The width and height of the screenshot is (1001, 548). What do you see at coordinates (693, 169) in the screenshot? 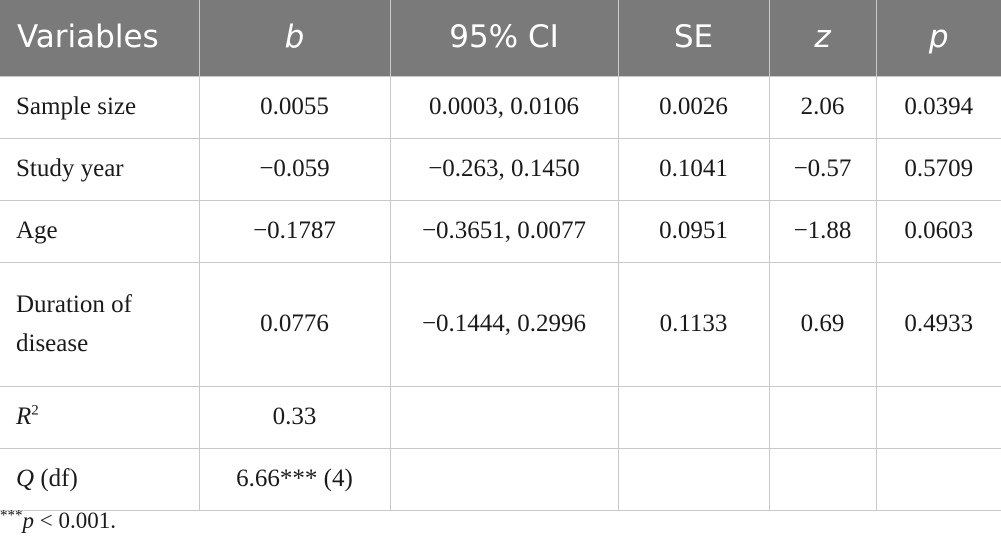
I see `cell-se: 0.1041` at bounding box center [693, 169].